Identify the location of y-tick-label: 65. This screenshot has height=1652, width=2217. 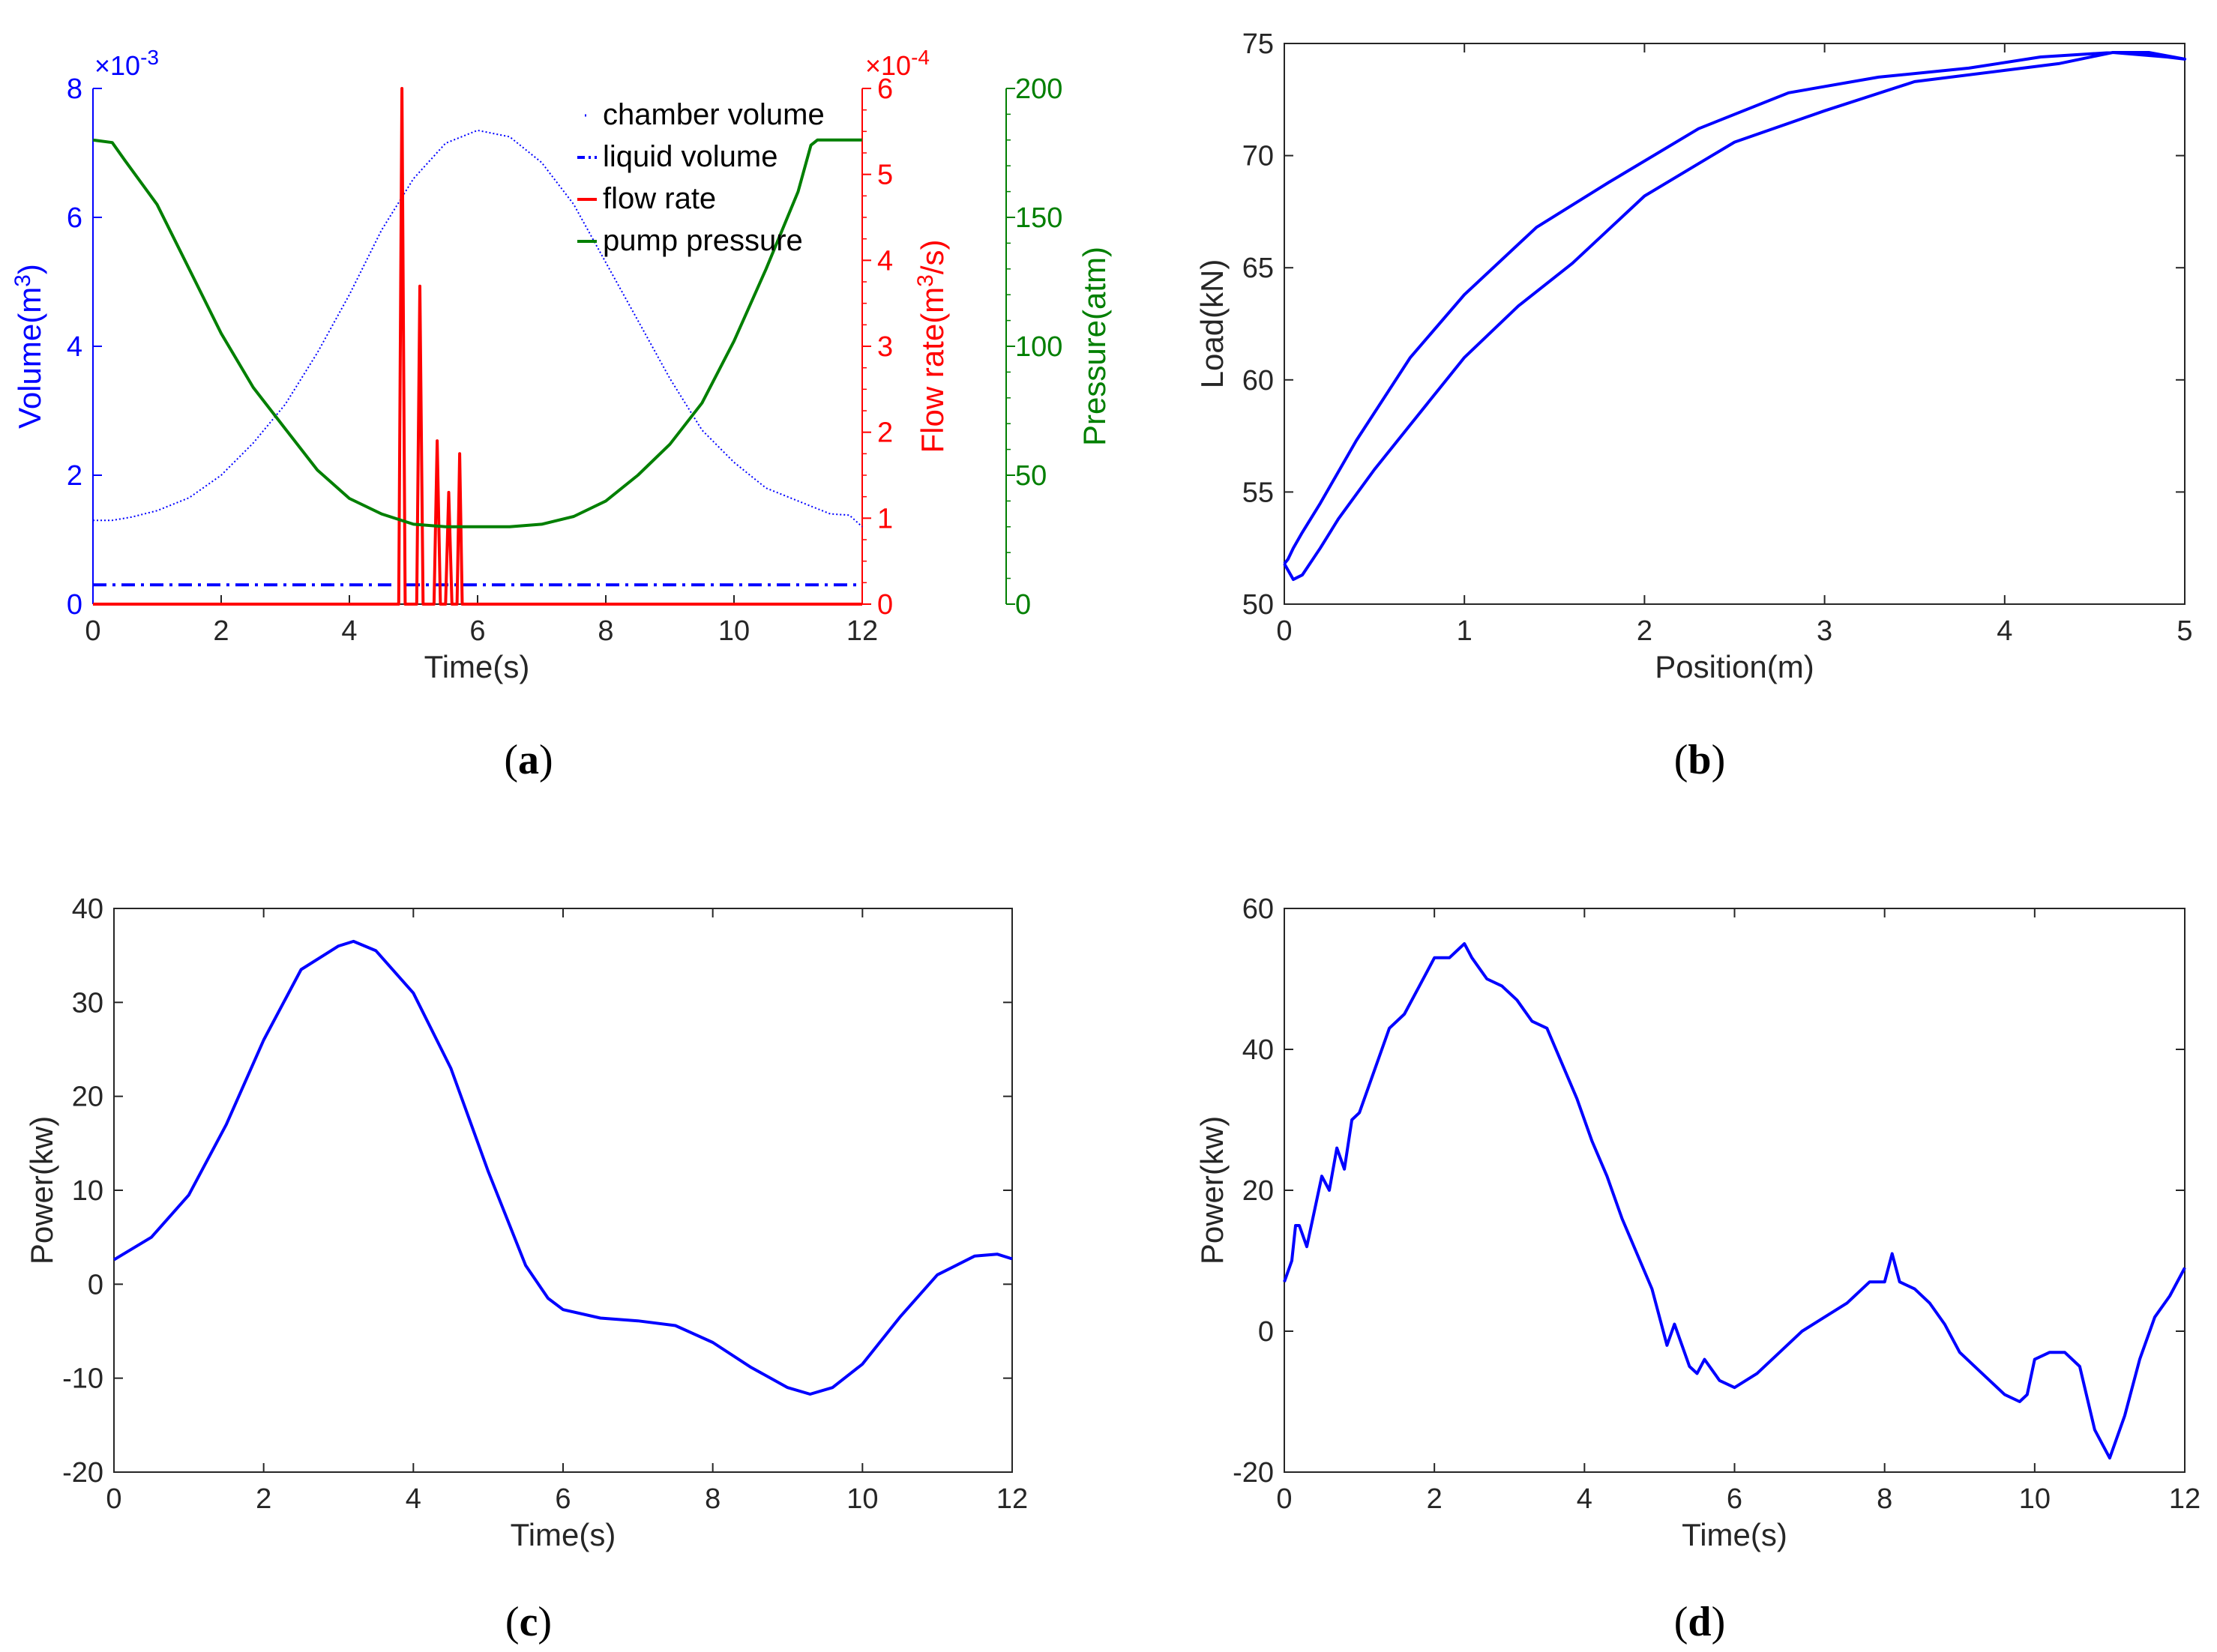
(1258, 268).